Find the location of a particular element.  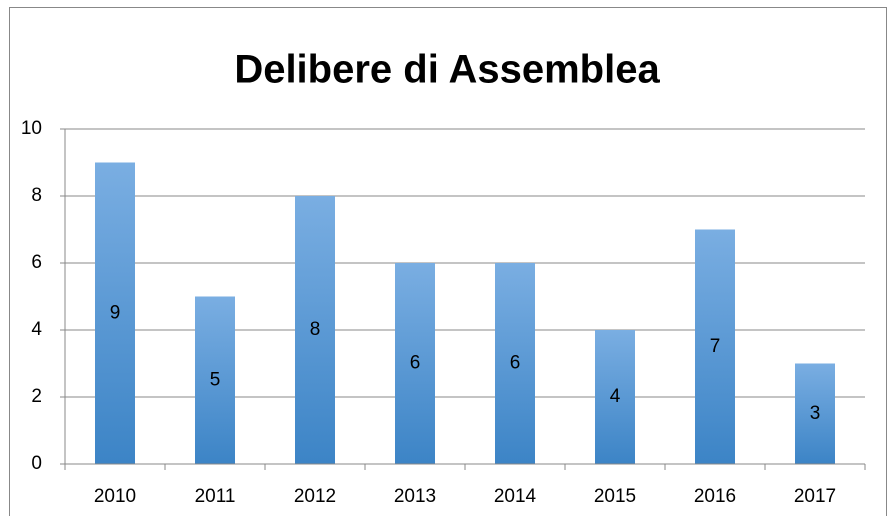

x-tick-label: 2012 is located at coordinates (315, 496).